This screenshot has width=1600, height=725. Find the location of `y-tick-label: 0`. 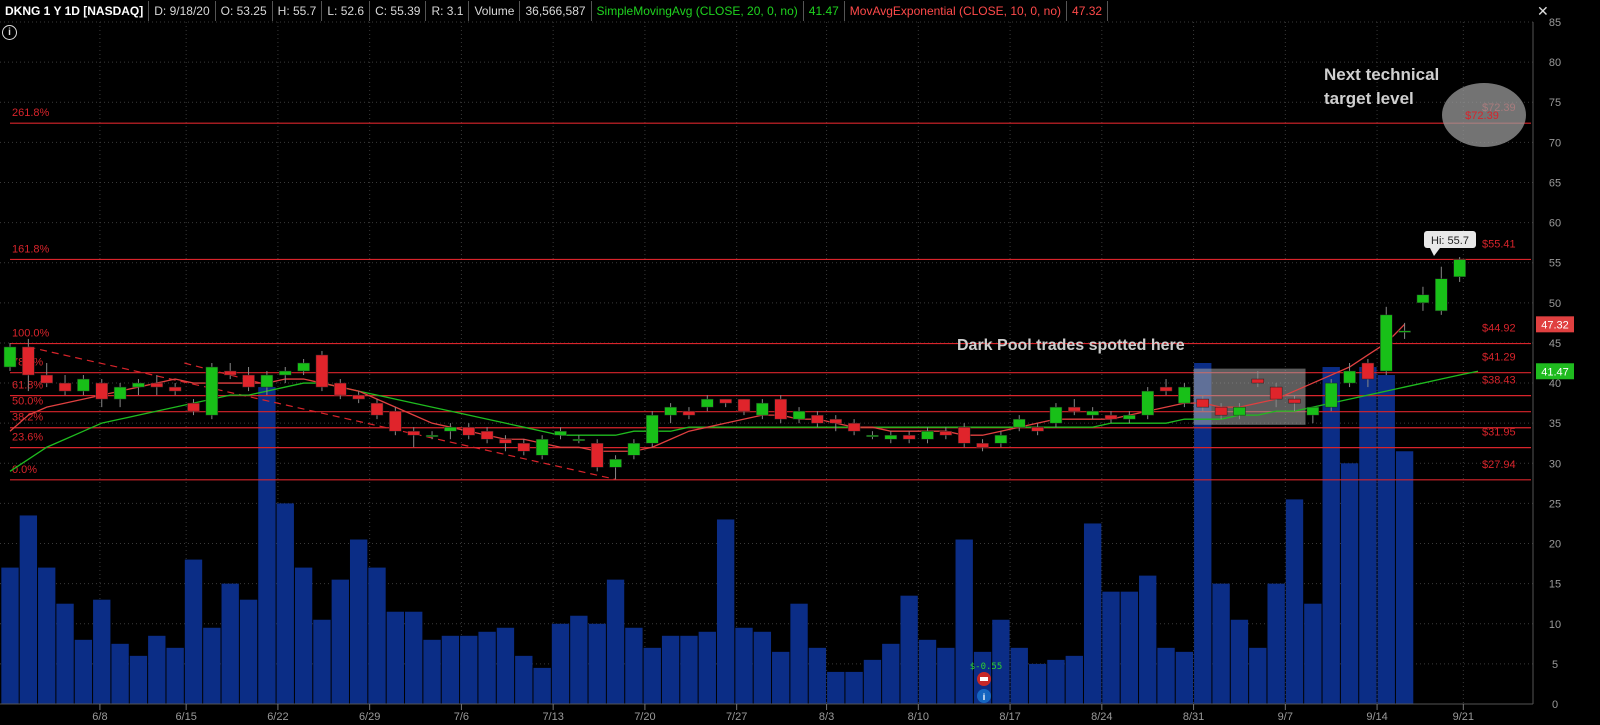

y-tick-label: 0 is located at coordinates (1555, 705).